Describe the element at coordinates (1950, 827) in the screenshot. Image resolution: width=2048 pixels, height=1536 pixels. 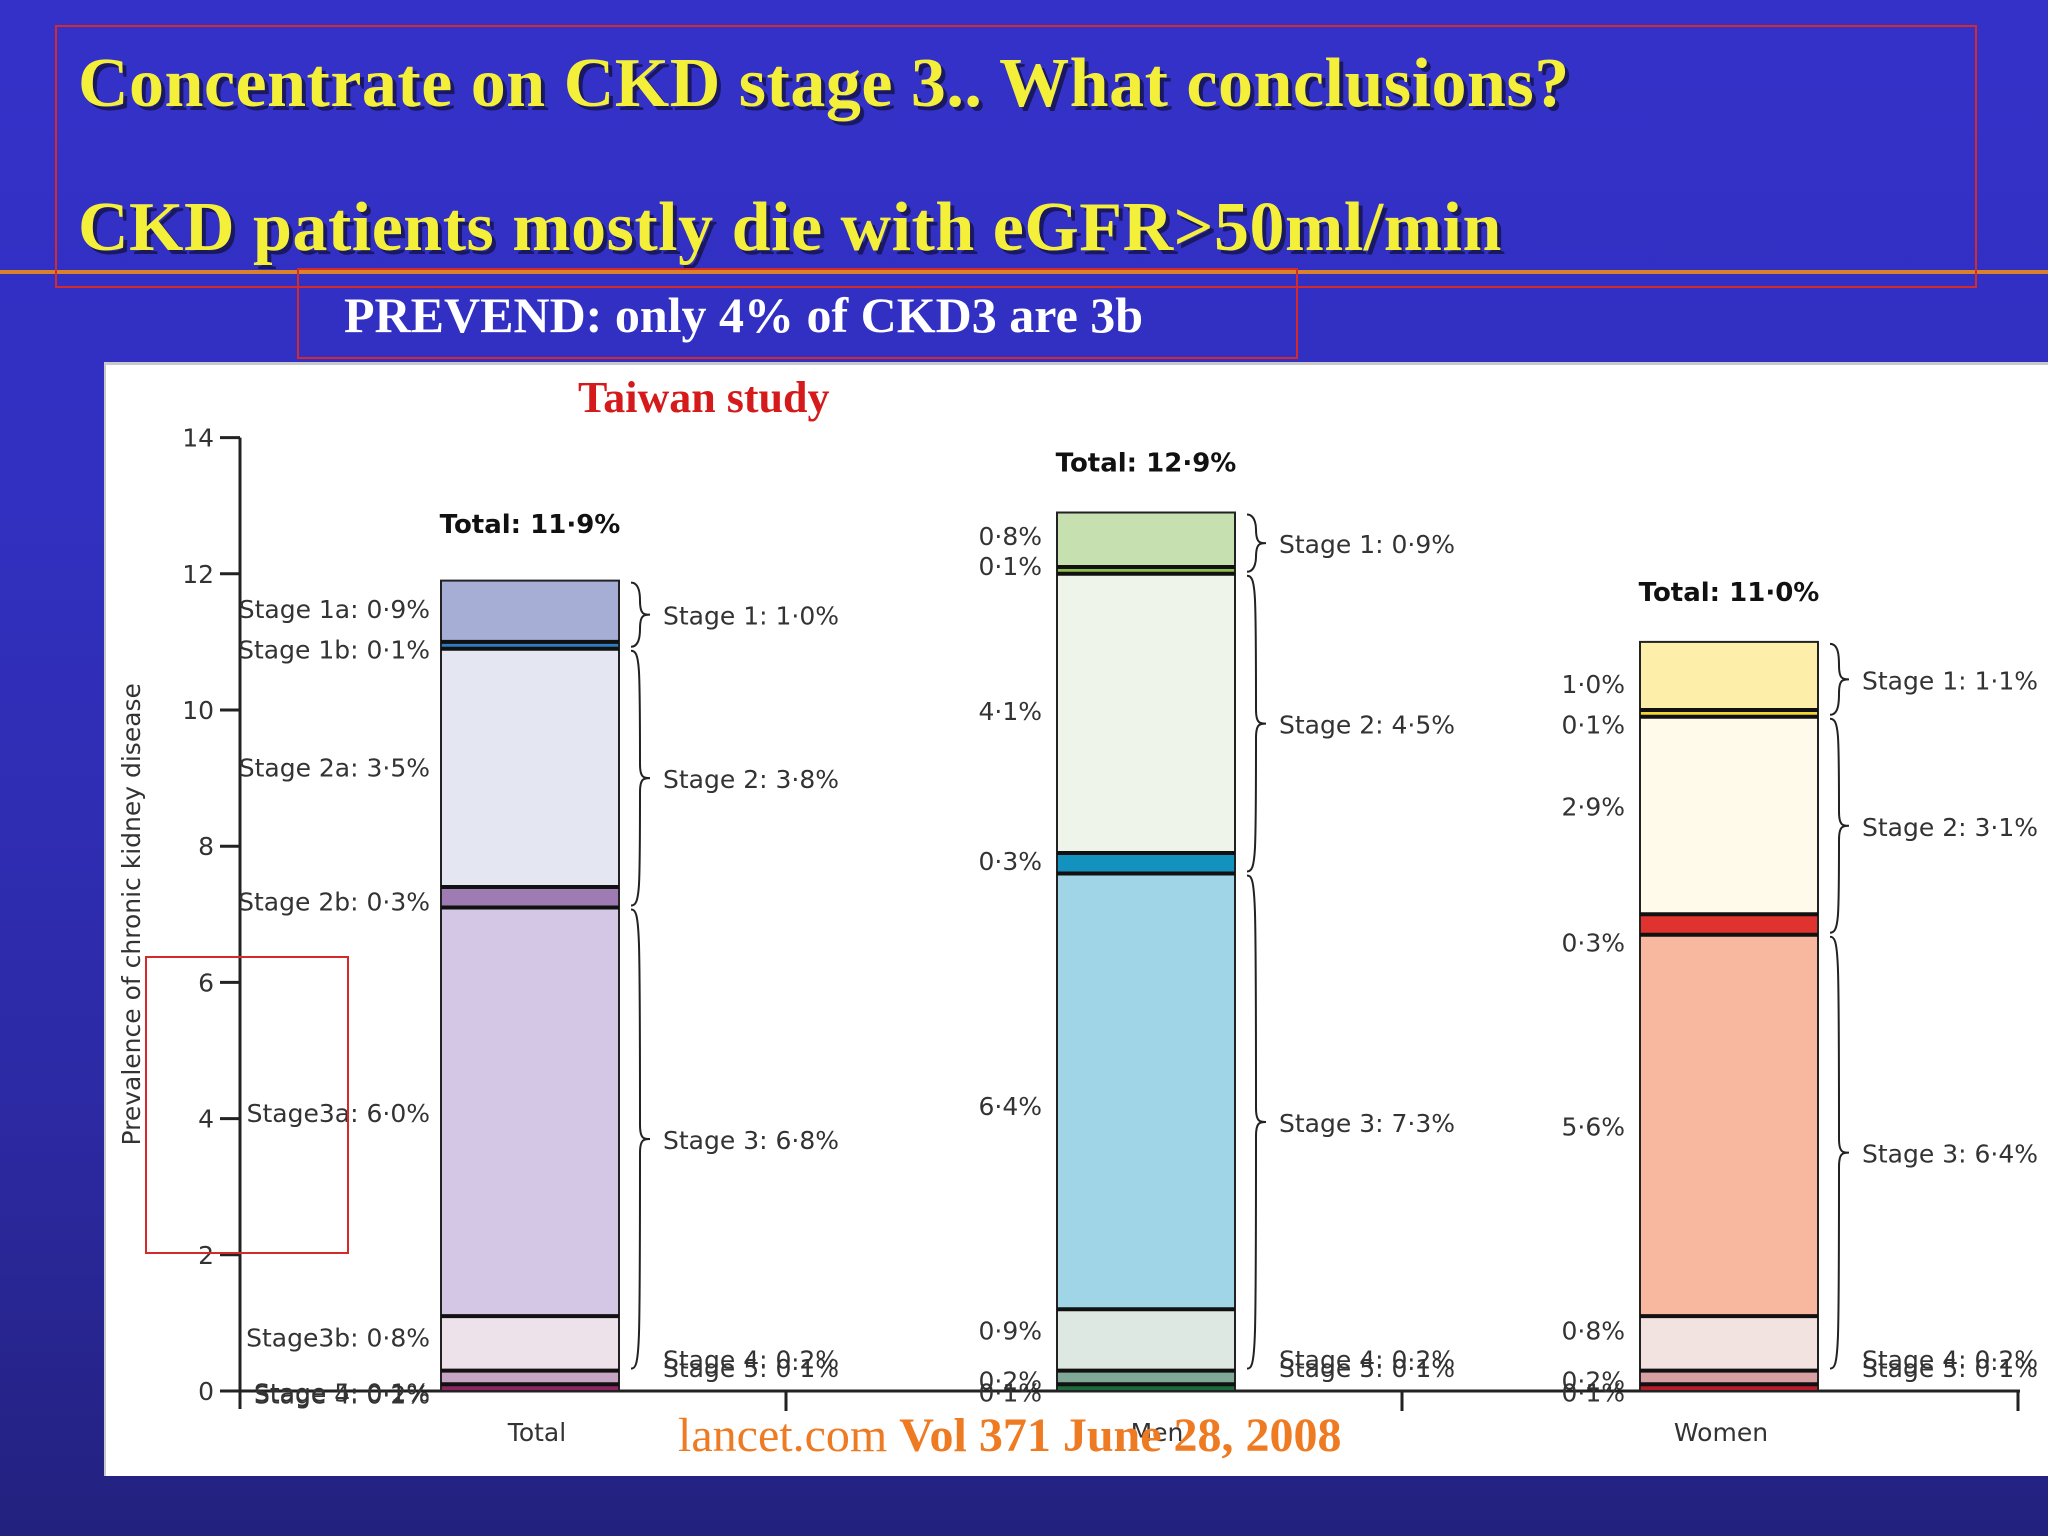
I see `stage-label: Stage 2: 3·1%` at that location.